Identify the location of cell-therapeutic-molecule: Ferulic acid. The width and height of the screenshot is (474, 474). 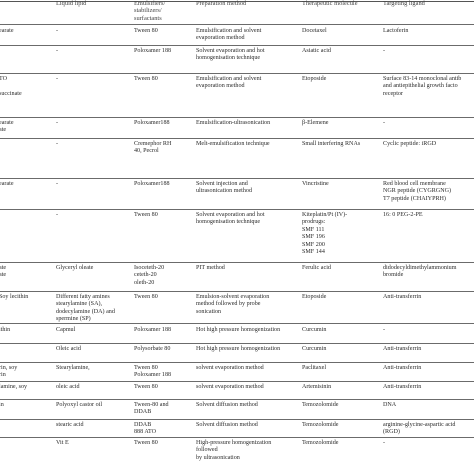
(316, 268).